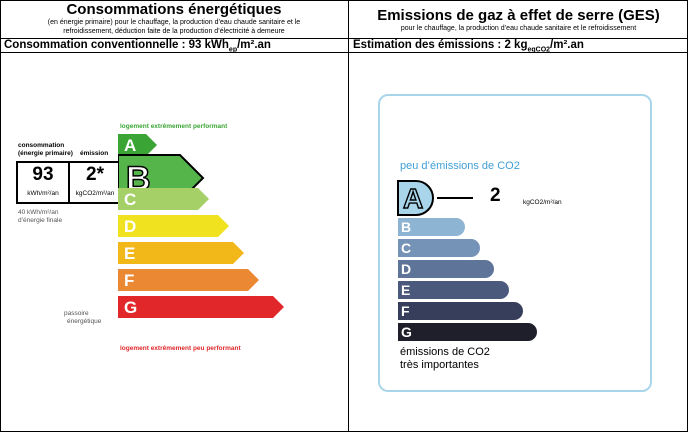 The height and width of the screenshot is (432, 688). I want to click on label-energie-primaire: (énergie primaire), so click(45, 153).